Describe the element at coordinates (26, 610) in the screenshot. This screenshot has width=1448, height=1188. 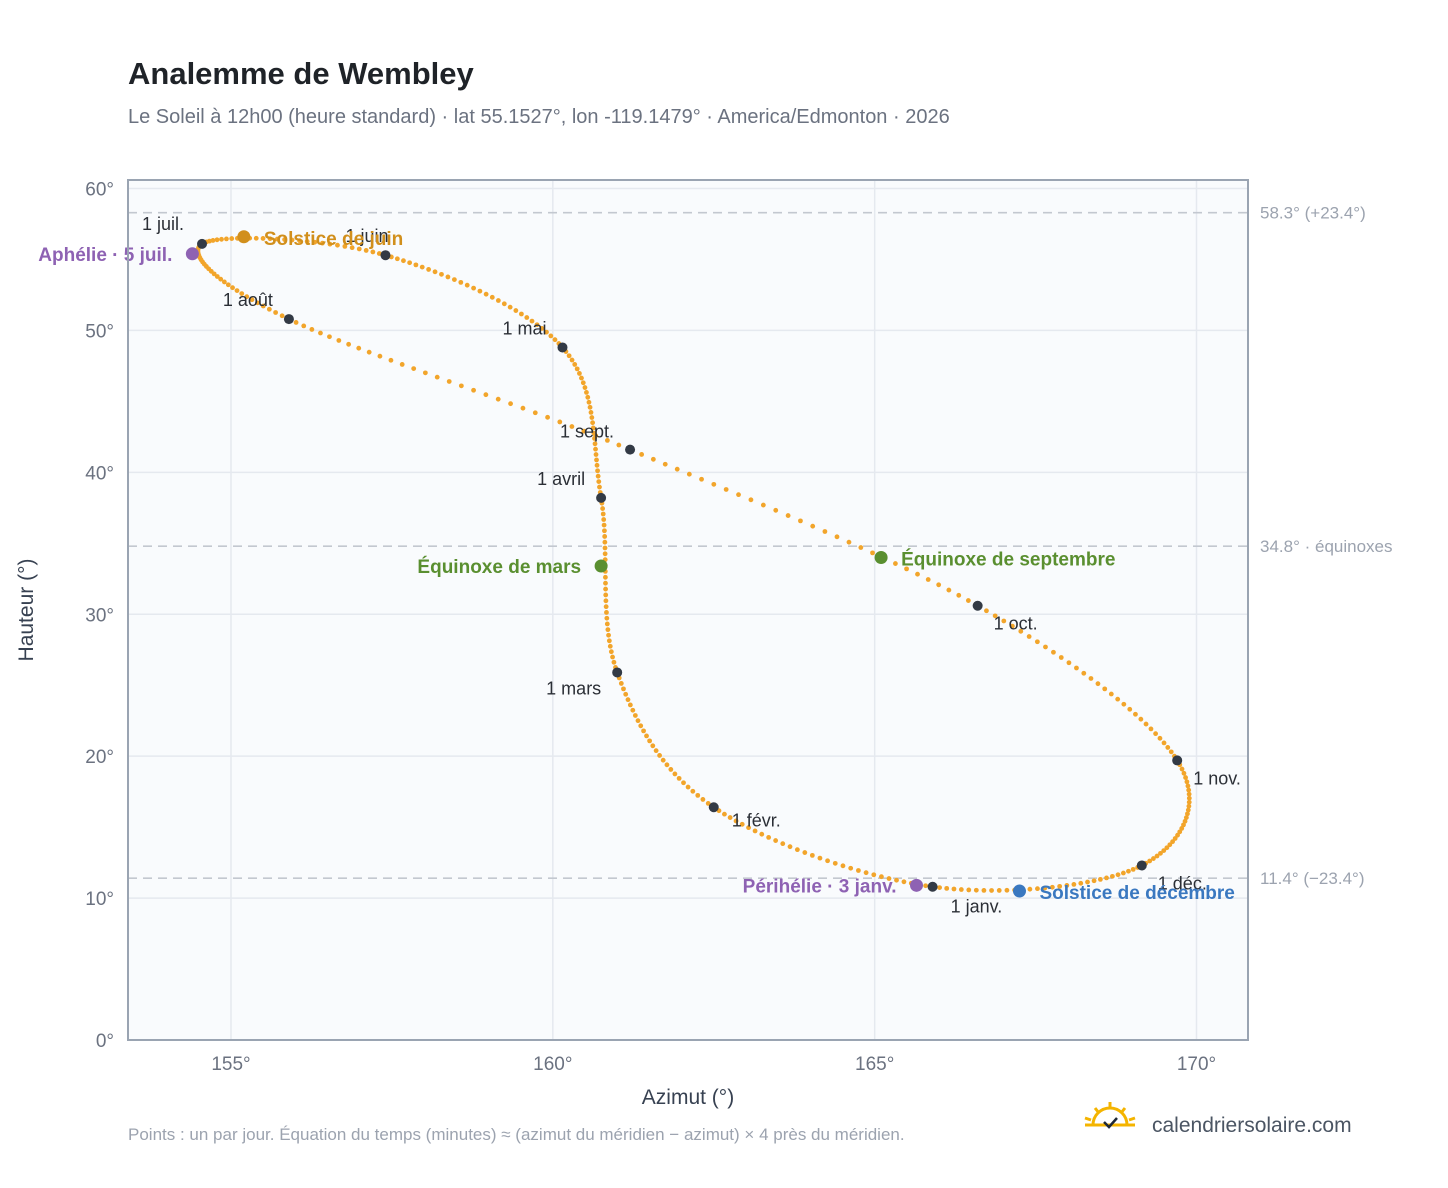
I see `y-axis-label: Hauteur (°)` at that location.